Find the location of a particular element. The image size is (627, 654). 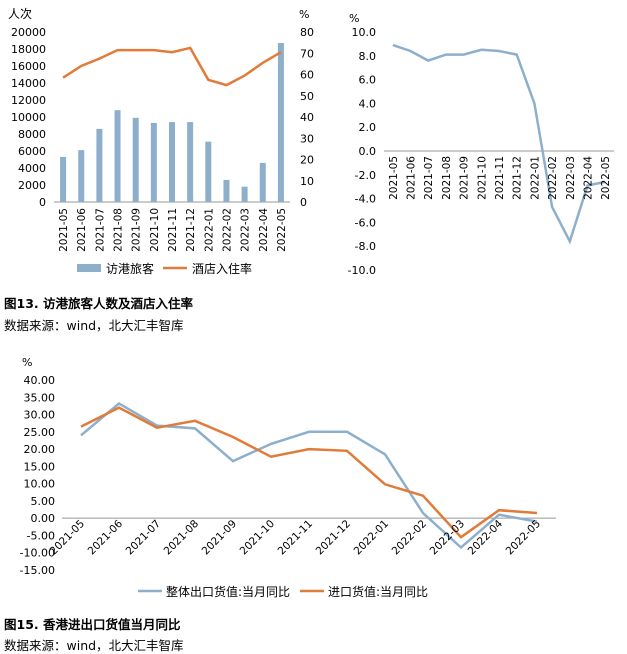

right-tick-label: 20 is located at coordinates (307, 160).